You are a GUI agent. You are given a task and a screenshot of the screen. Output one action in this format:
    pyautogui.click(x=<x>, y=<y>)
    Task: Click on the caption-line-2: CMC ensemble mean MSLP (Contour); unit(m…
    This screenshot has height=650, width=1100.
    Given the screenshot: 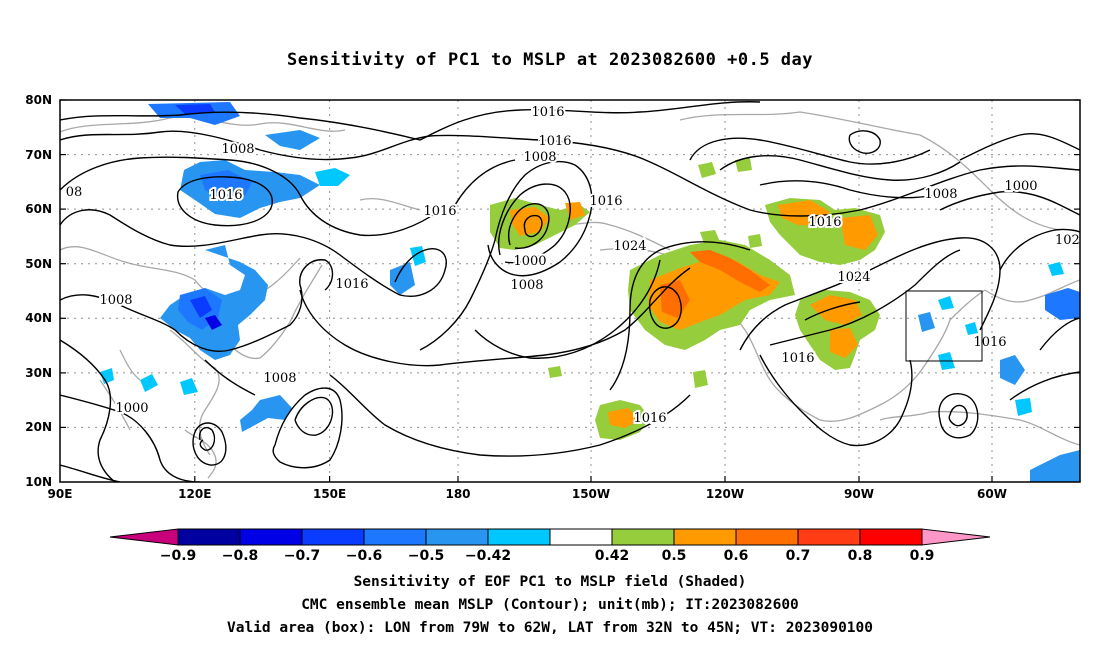 What is the action you would take?
    pyautogui.click(x=550, y=605)
    